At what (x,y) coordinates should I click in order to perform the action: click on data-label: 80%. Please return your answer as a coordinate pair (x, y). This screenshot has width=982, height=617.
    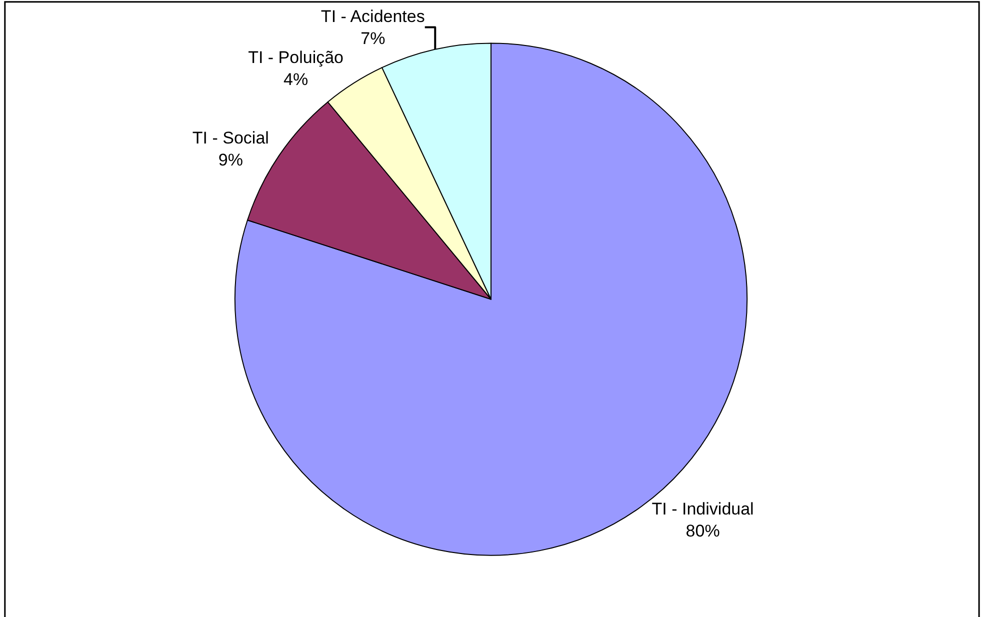
    Looking at the image, I should click on (703, 530).